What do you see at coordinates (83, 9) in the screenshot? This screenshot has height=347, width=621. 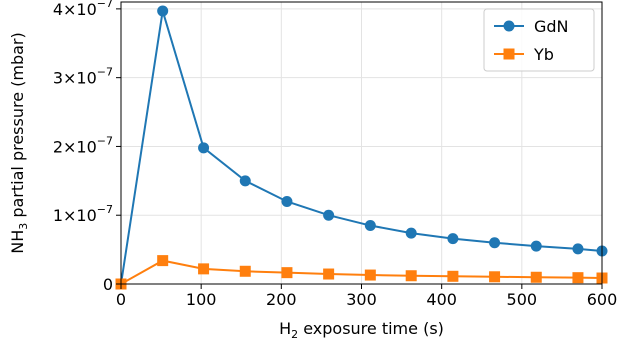 I see `y-tick-label: 4×10−7` at bounding box center [83, 9].